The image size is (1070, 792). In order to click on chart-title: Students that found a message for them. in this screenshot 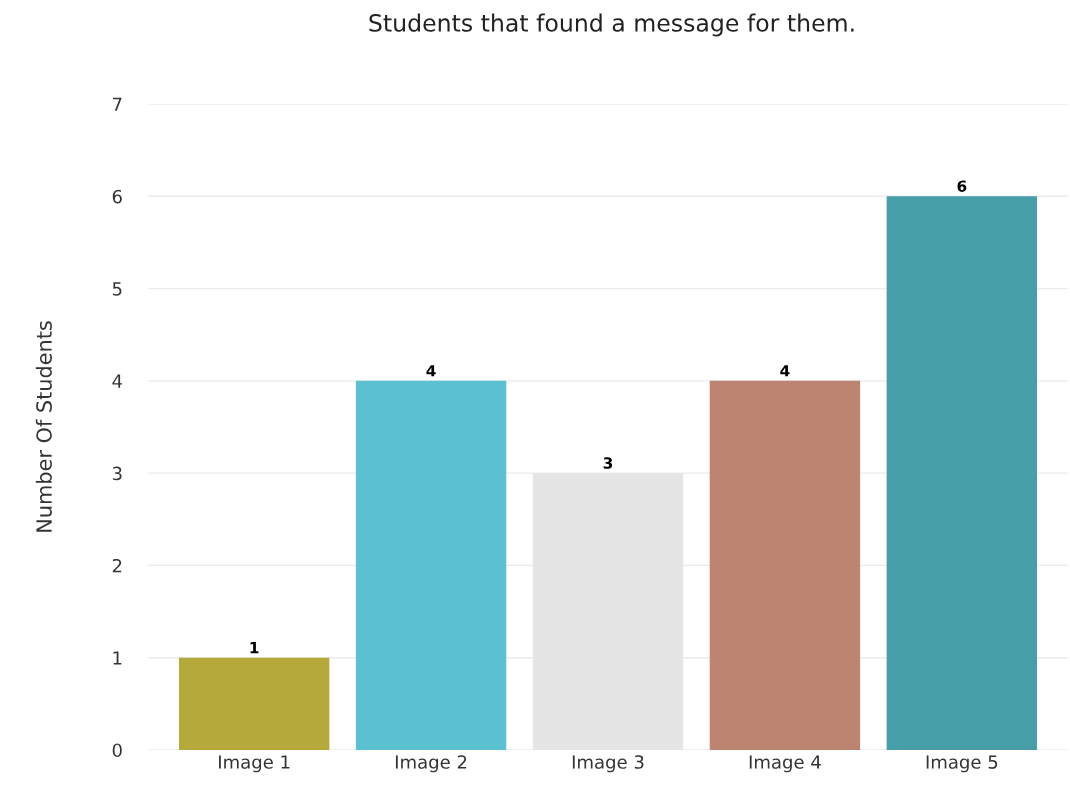, I will do `click(611, 25)`.